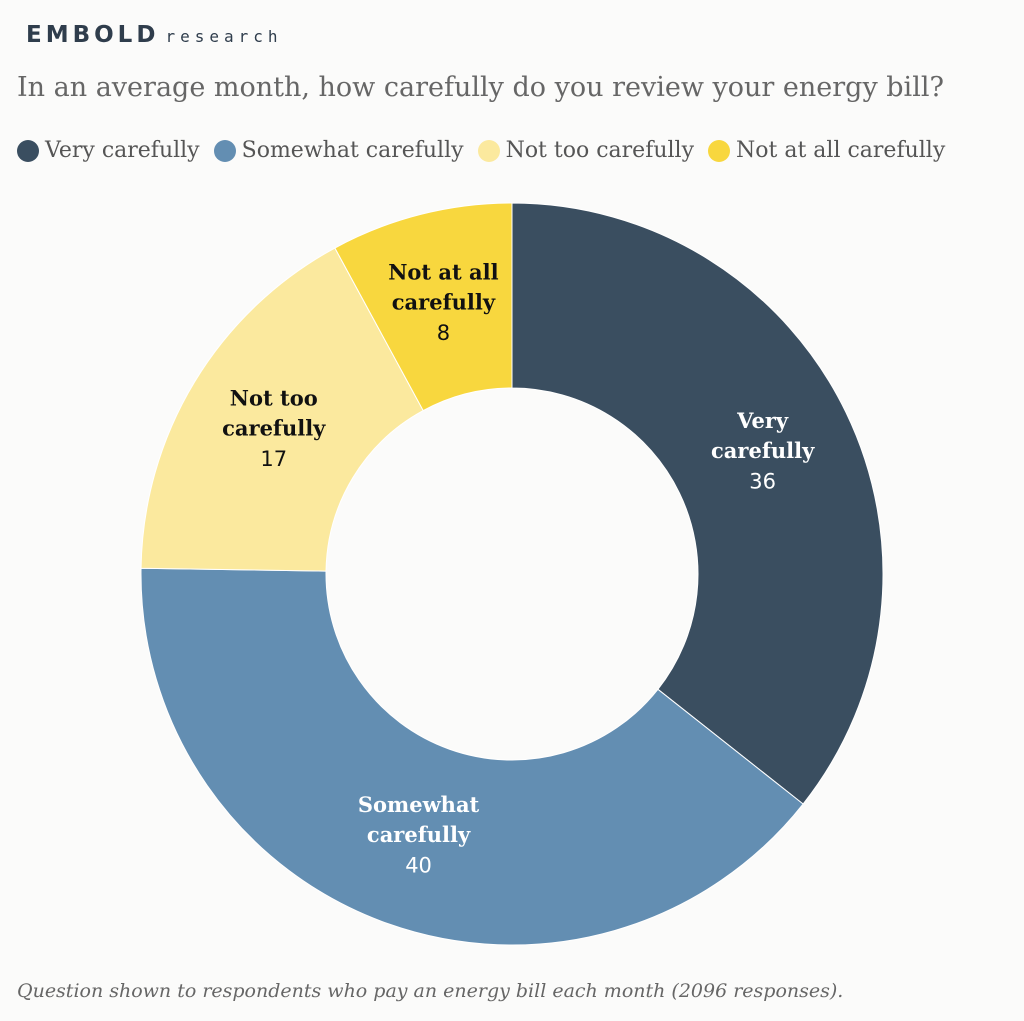 This screenshot has height=1021, width=1024. I want to click on brand-subtitle: research, so click(224, 36).